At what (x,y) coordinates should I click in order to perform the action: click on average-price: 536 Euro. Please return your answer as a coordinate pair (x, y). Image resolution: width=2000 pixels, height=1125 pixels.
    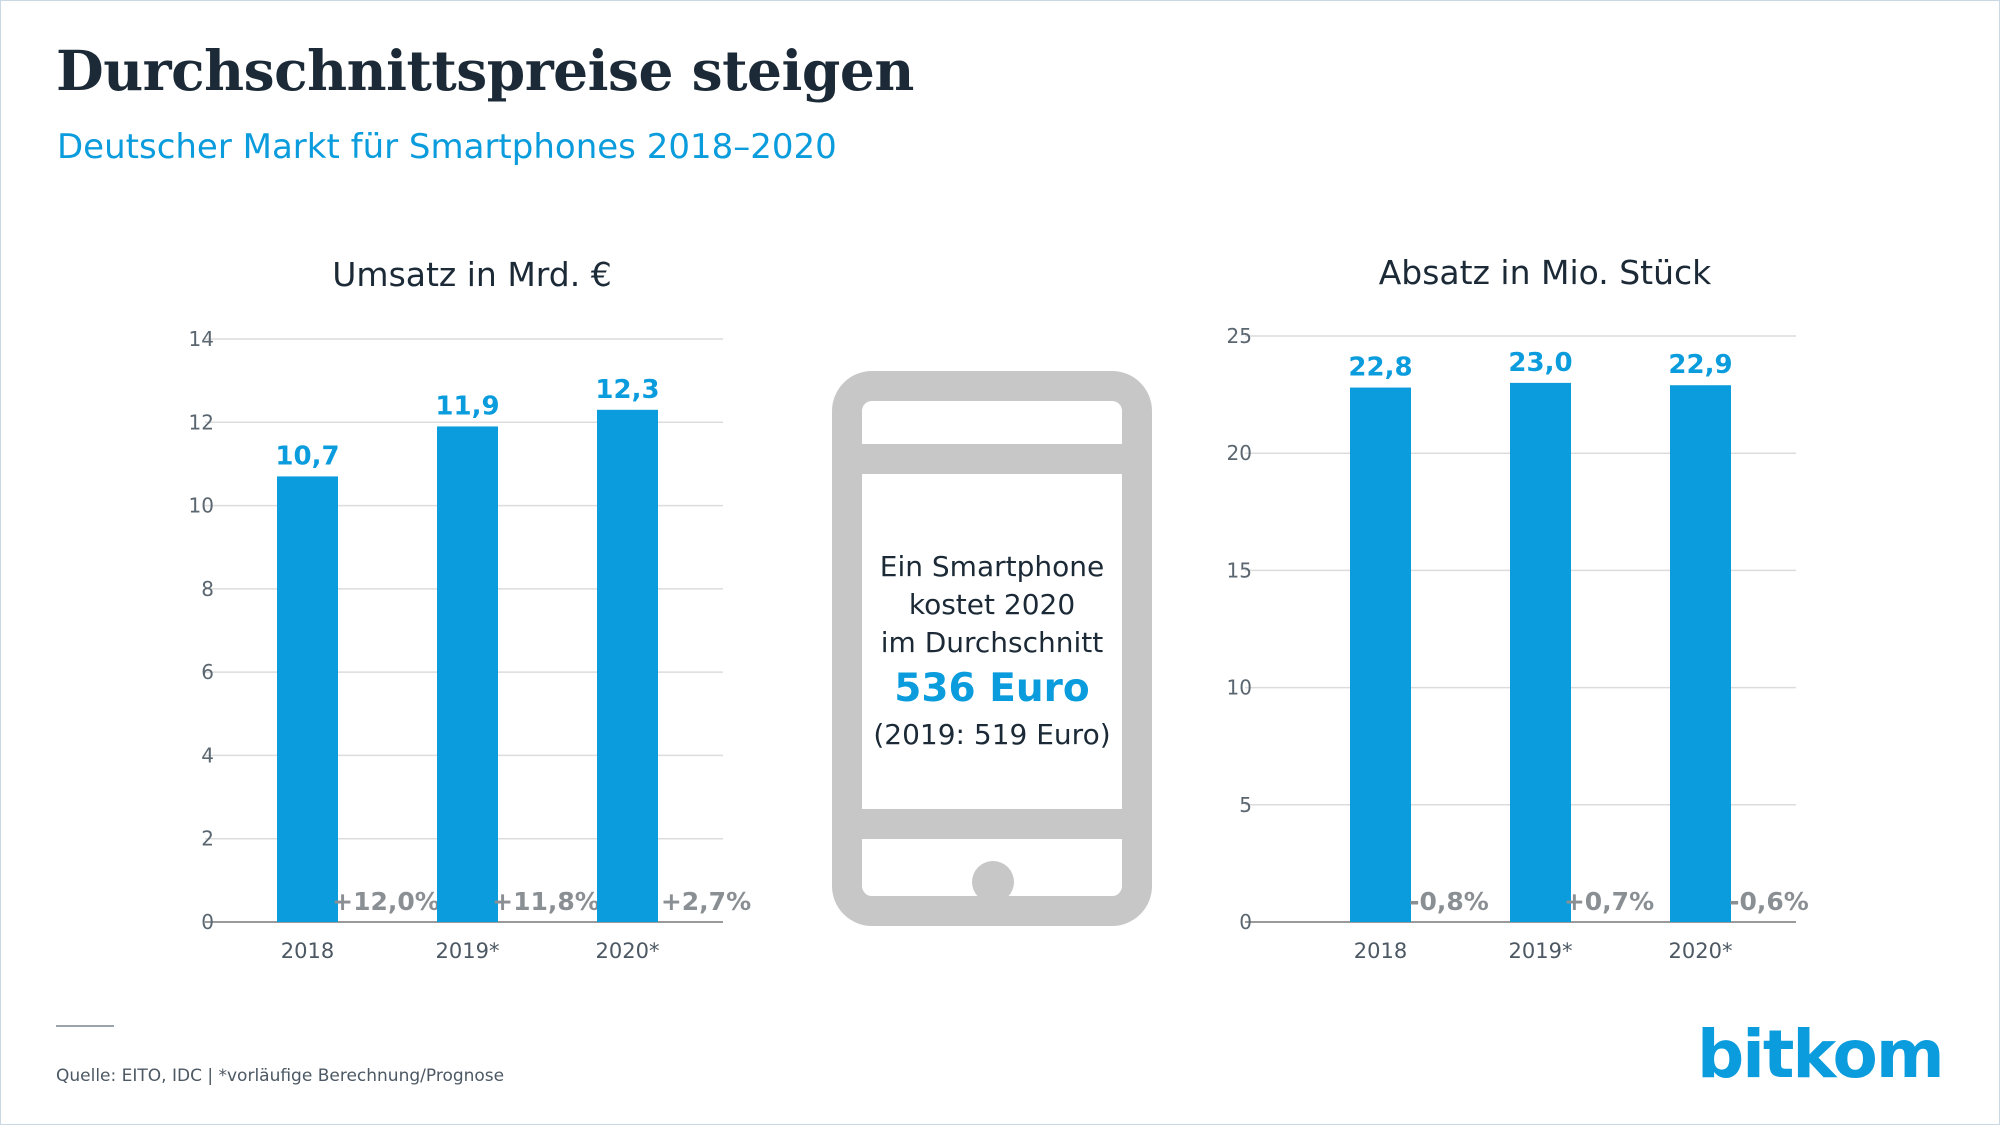
    Looking at the image, I should click on (992, 688).